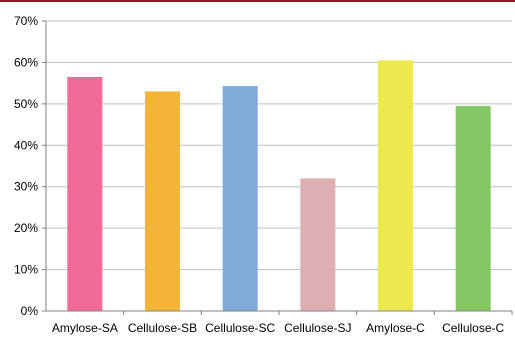 This screenshot has width=515, height=337. What do you see at coordinates (26, 145) in the screenshot?
I see `y-tick-label: 40%` at bounding box center [26, 145].